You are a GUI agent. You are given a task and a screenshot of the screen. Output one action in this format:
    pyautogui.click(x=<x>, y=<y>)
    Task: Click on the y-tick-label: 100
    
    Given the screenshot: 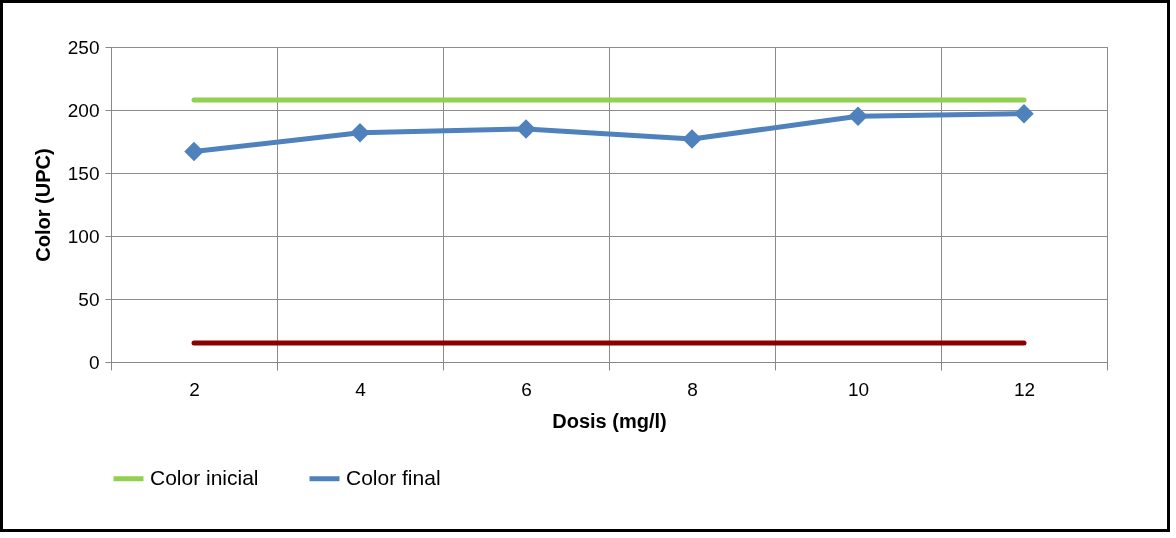 What is the action you would take?
    pyautogui.click(x=83, y=236)
    